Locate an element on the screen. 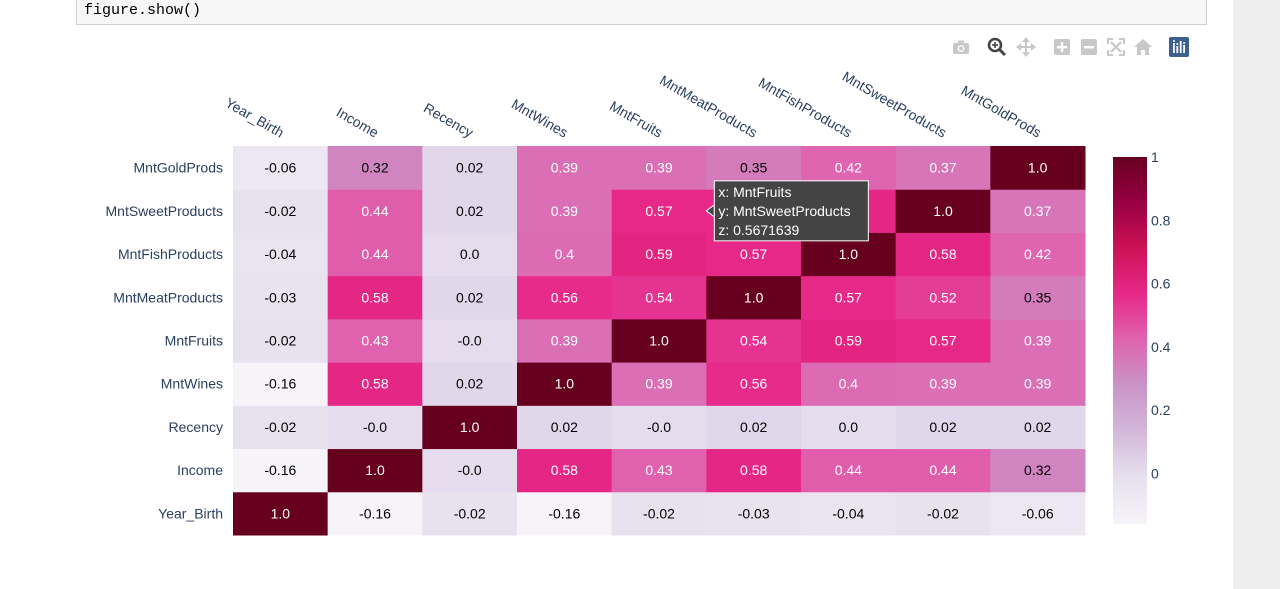  zoom-out-icon is located at coordinates (1089, 47).